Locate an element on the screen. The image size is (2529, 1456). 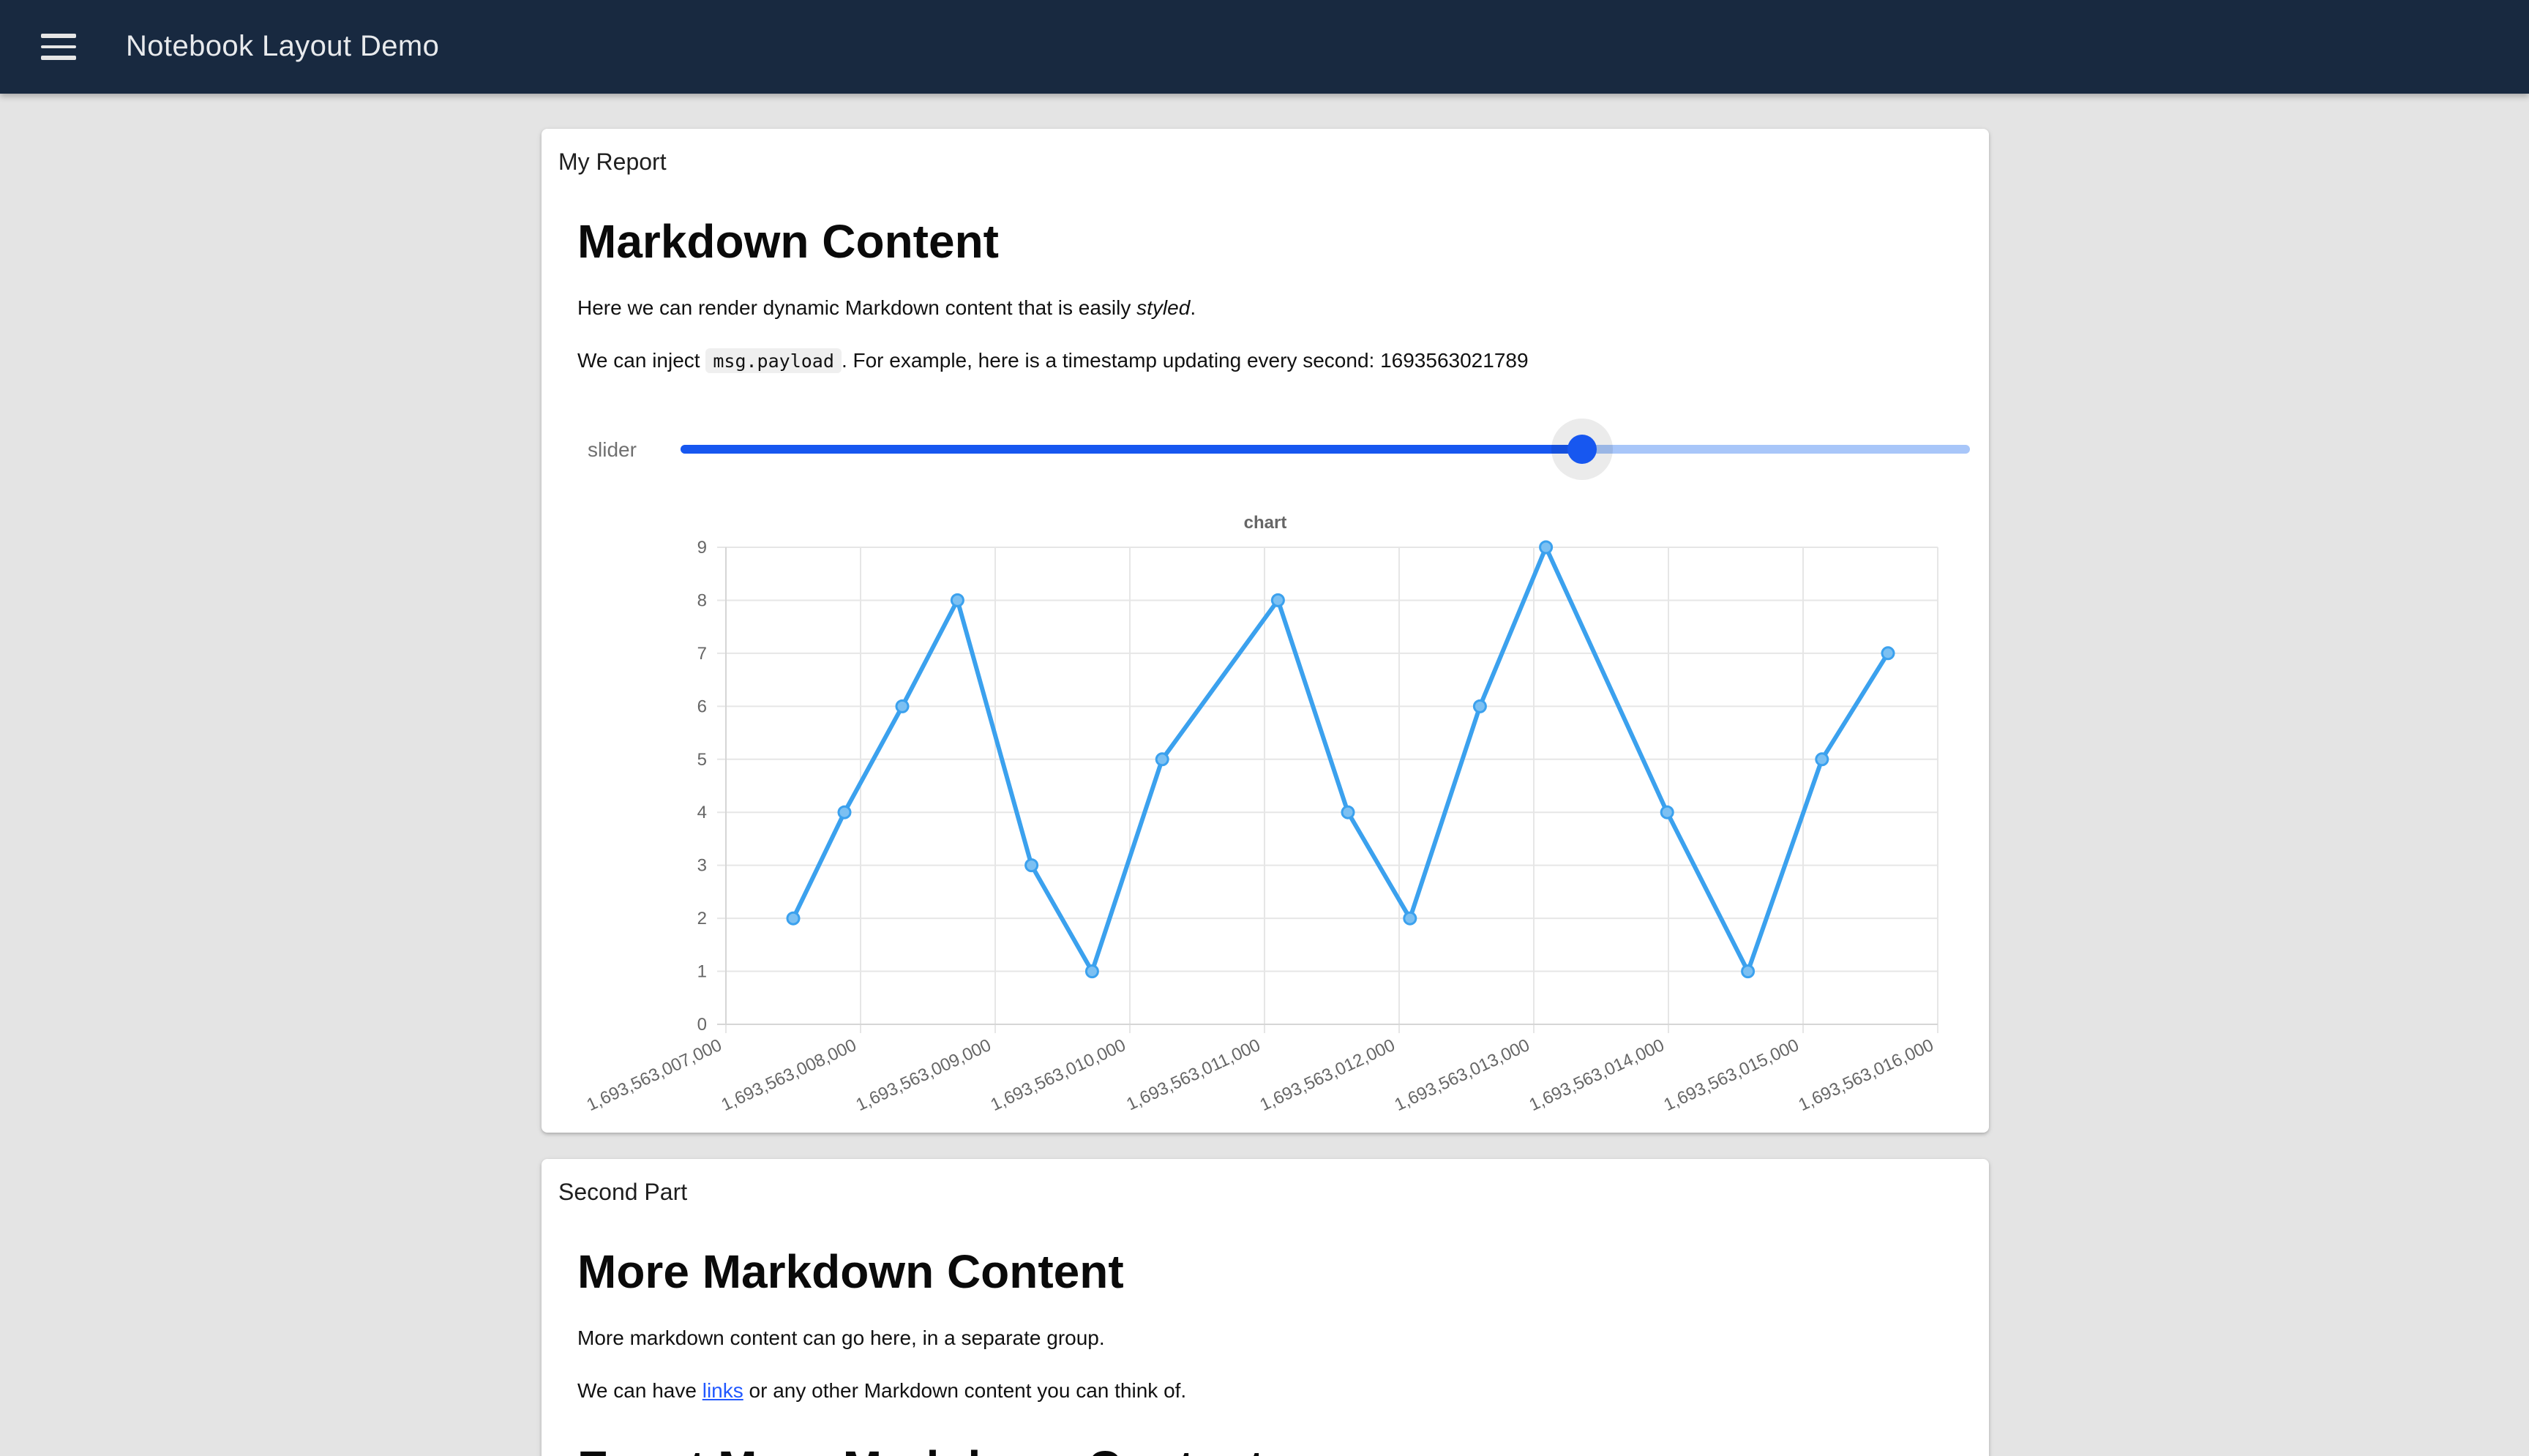
svg-text: 6 is located at coordinates (701, 706).